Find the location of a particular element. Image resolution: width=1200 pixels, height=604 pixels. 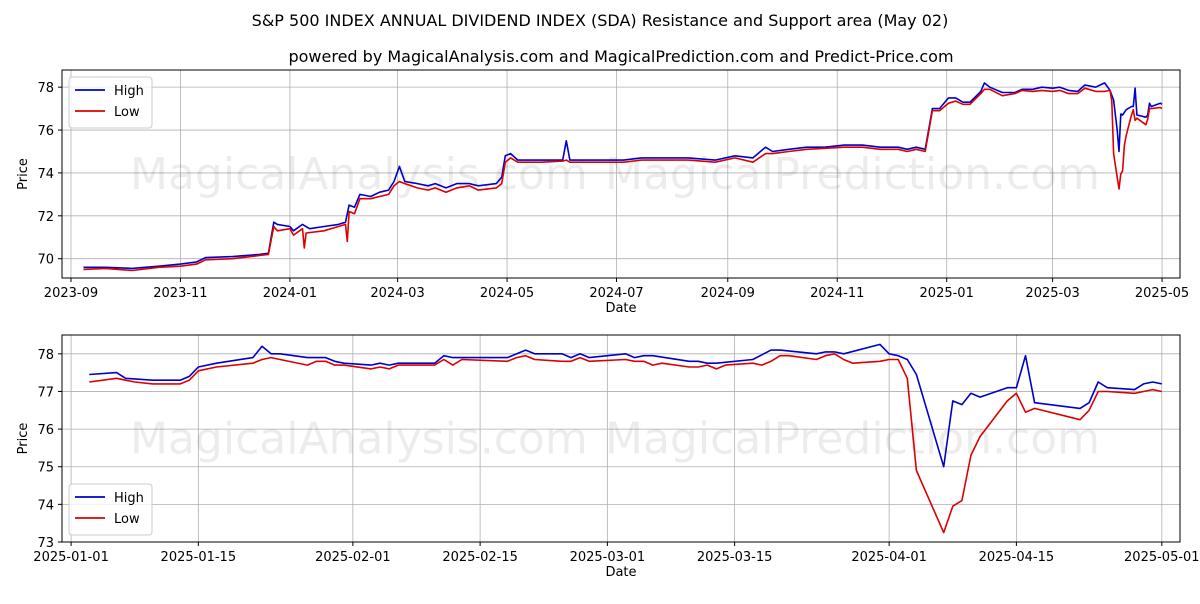

y-tick-label: 77 is located at coordinates (45, 392).